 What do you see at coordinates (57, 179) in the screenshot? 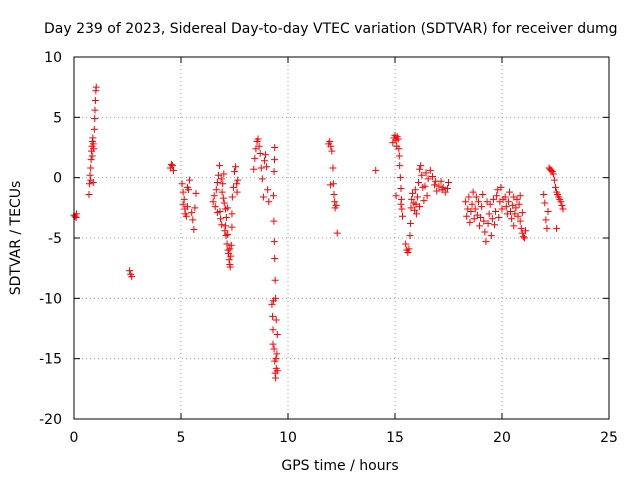
I see `y-tick-label: 0` at bounding box center [57, 179].